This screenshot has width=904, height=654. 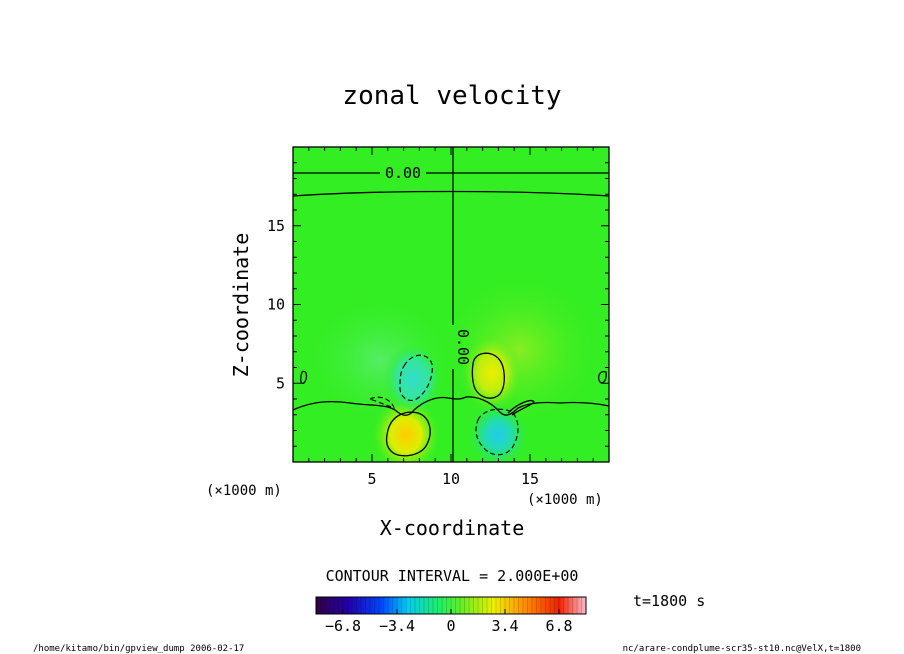 What do you see at coordinates (381, 402) in the screenshot?
I see `contour-negative-lobe` at bounding box center [381, 402].